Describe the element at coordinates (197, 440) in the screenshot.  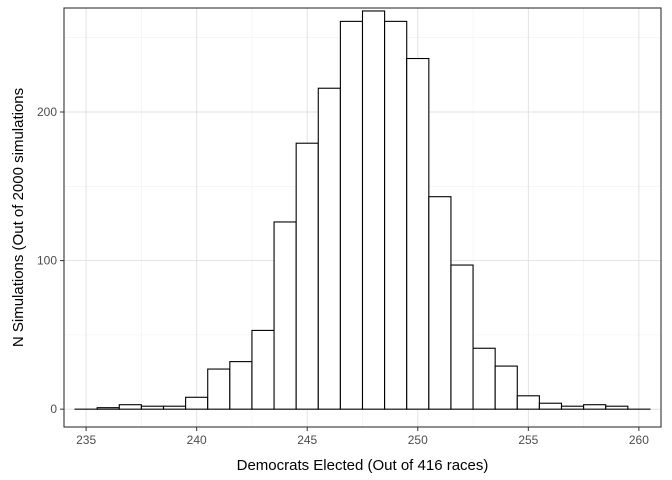
I see `x-tick-label: 240` at that location.